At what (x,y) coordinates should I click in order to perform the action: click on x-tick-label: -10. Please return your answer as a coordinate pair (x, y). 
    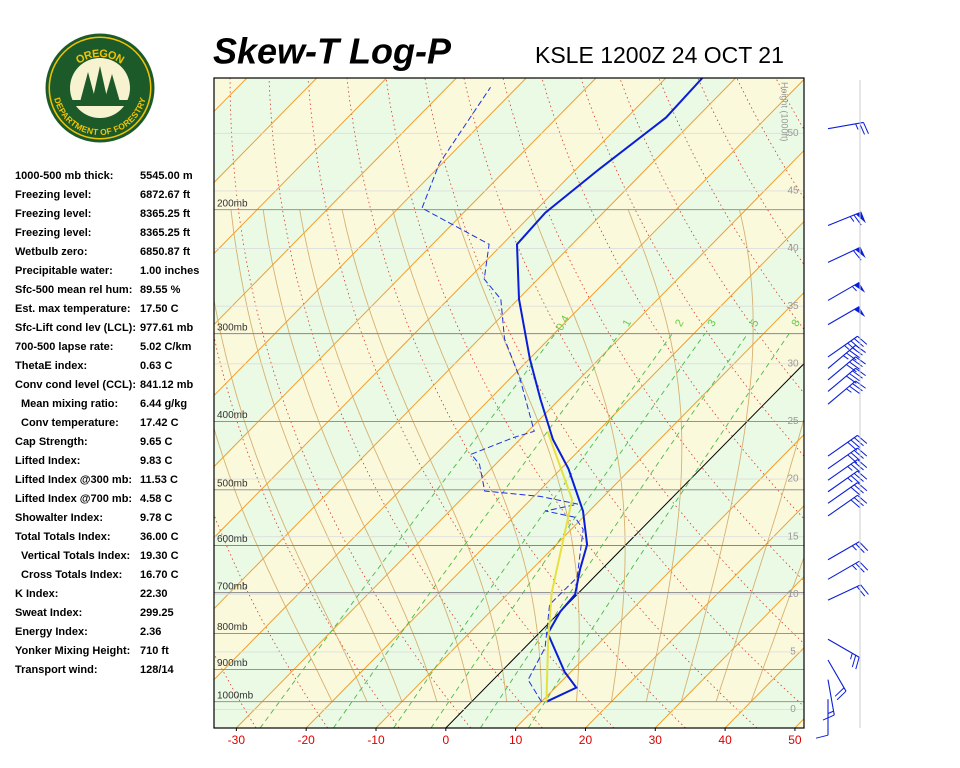
    Looking at the image, I should click on (376, 740).